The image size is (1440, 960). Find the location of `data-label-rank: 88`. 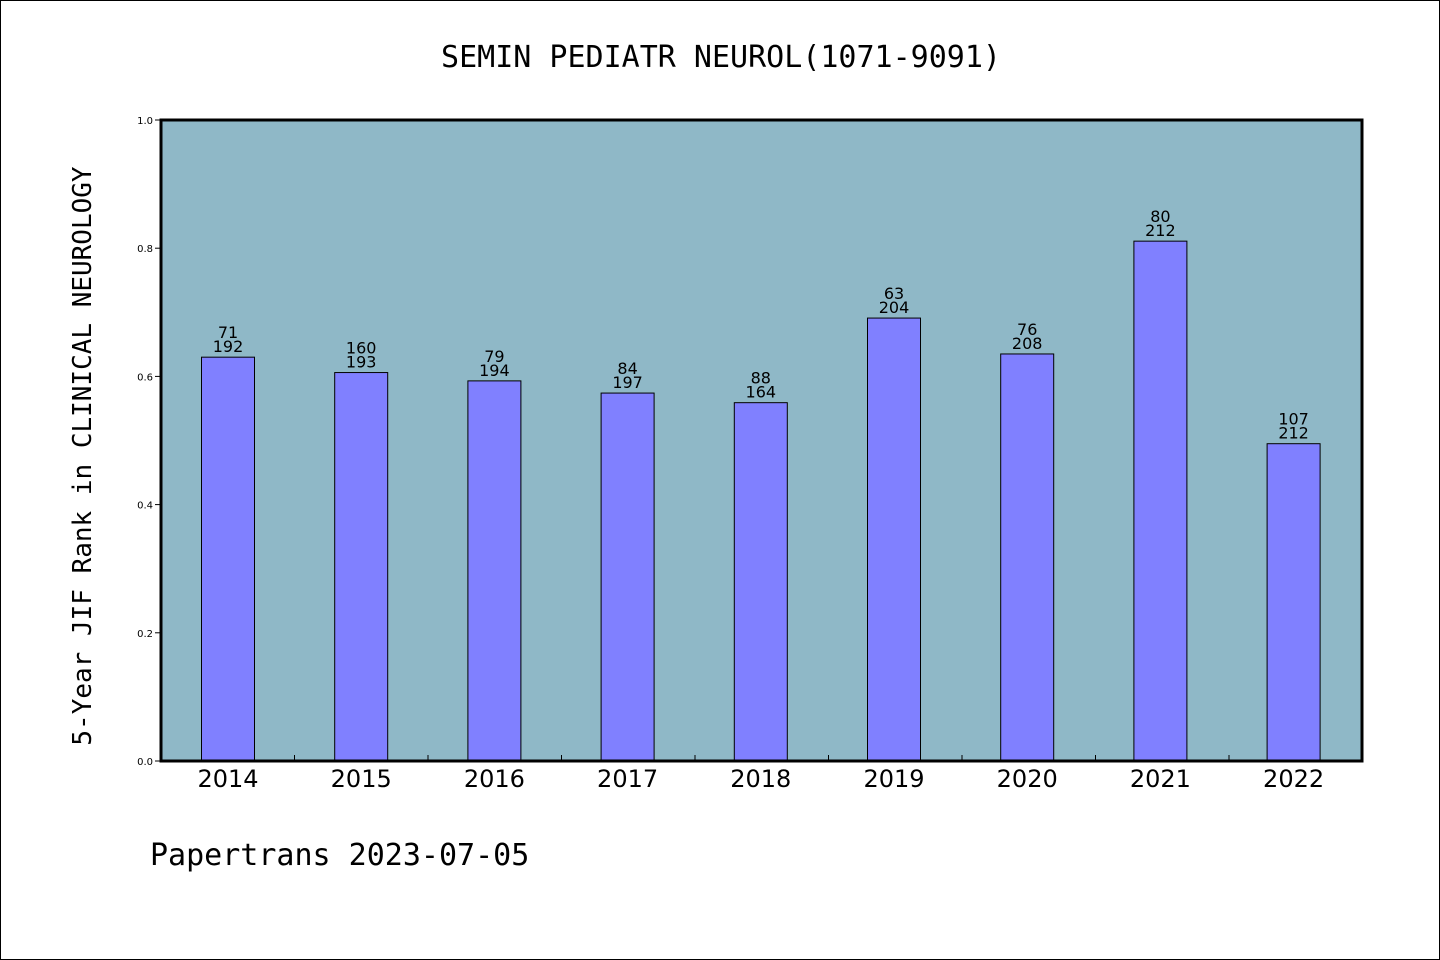

data-label-rank: 88 is located at coordinates (761, 378).